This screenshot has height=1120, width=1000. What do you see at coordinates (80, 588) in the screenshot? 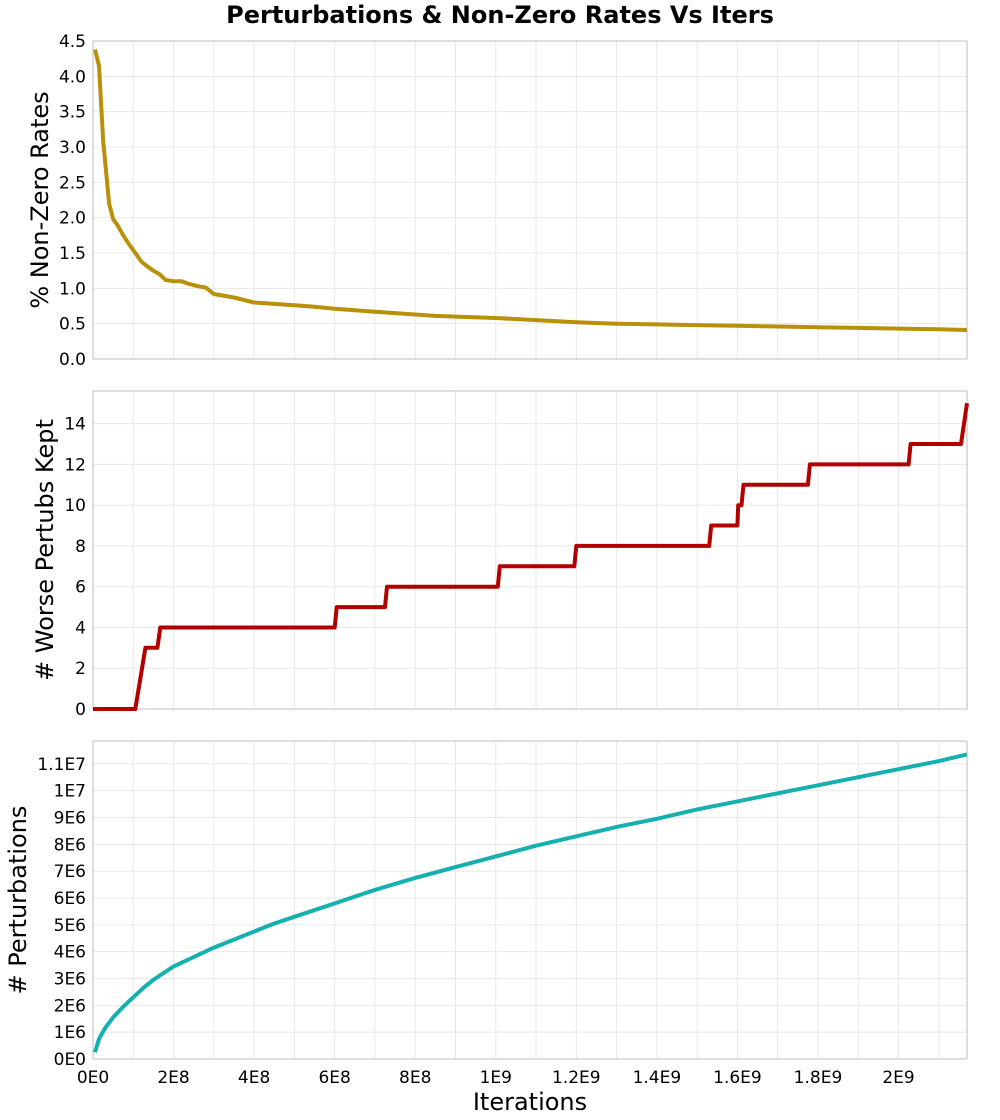
I see `worse-pertubs-y-tick-label: 6` at bounding box center [80, 588].